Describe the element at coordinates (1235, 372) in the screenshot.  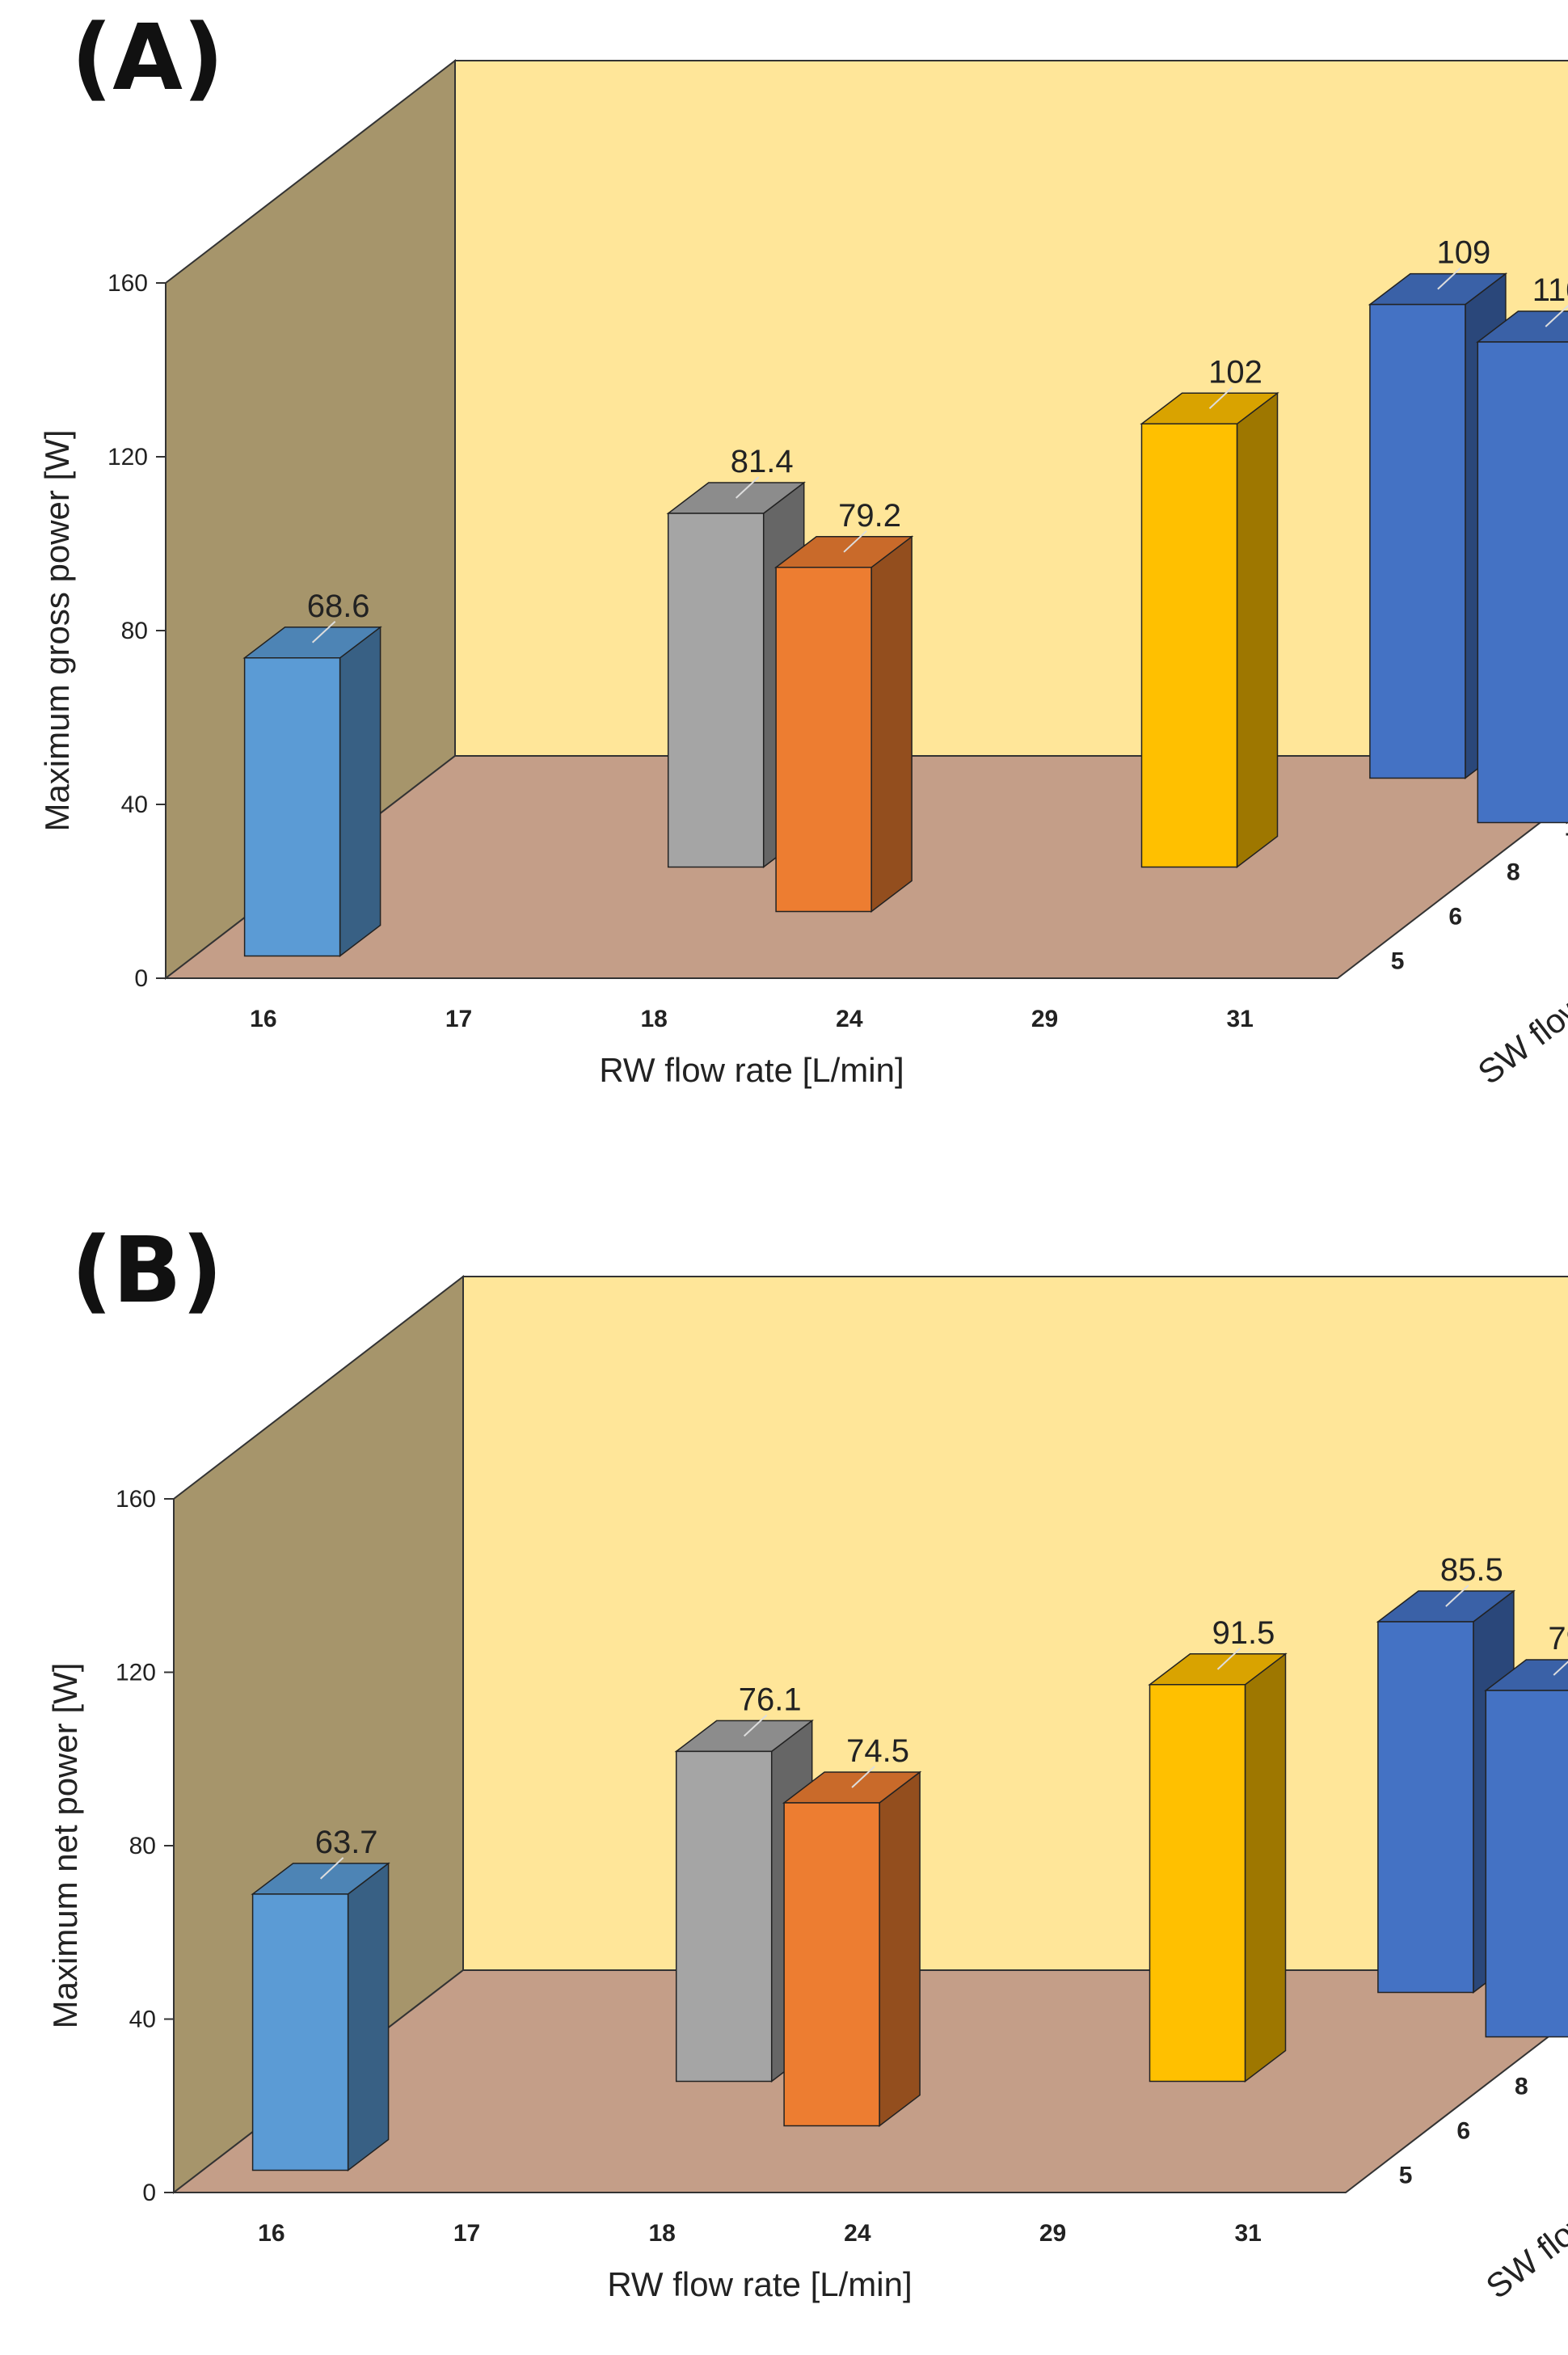
I see `bar-value-label: 102` at that location.